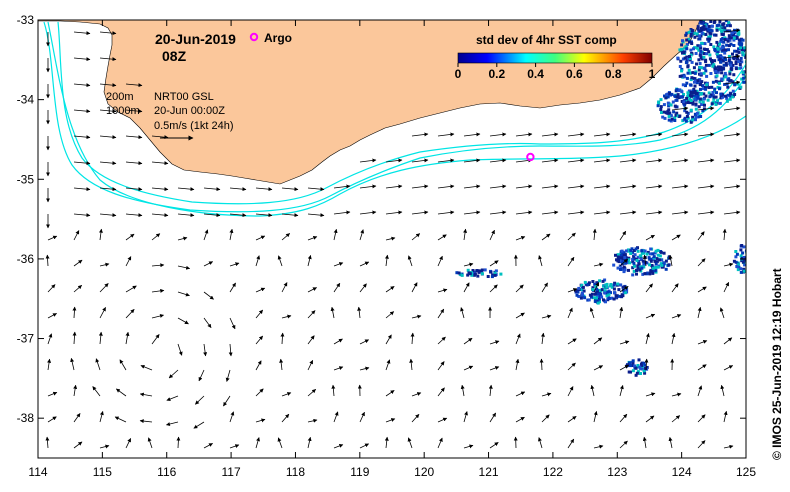 This screenshot has height=492, width=790. I want to click on x-tick-label: 117, so click(231, 472).